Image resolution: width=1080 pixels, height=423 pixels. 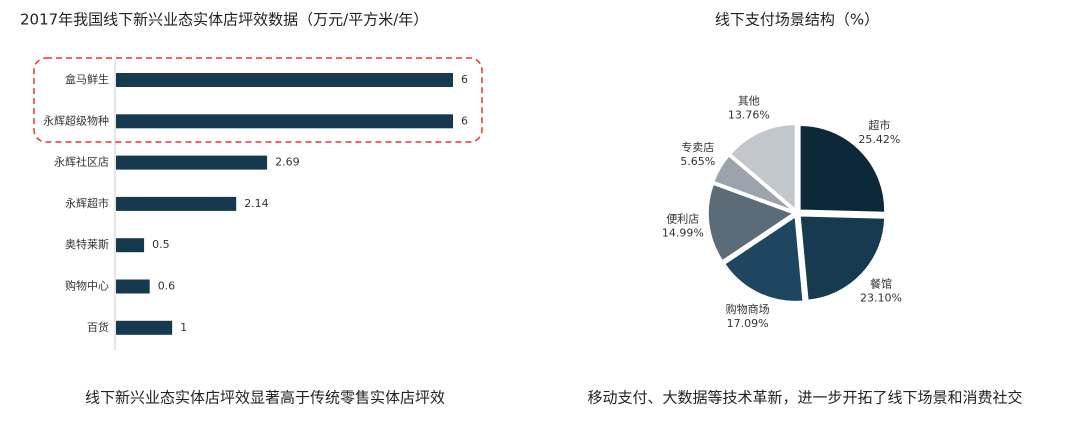 What do you see at coordinates (258, 100) in the screenshot?
I see `highlight-box` at bounding box center [258, 100].